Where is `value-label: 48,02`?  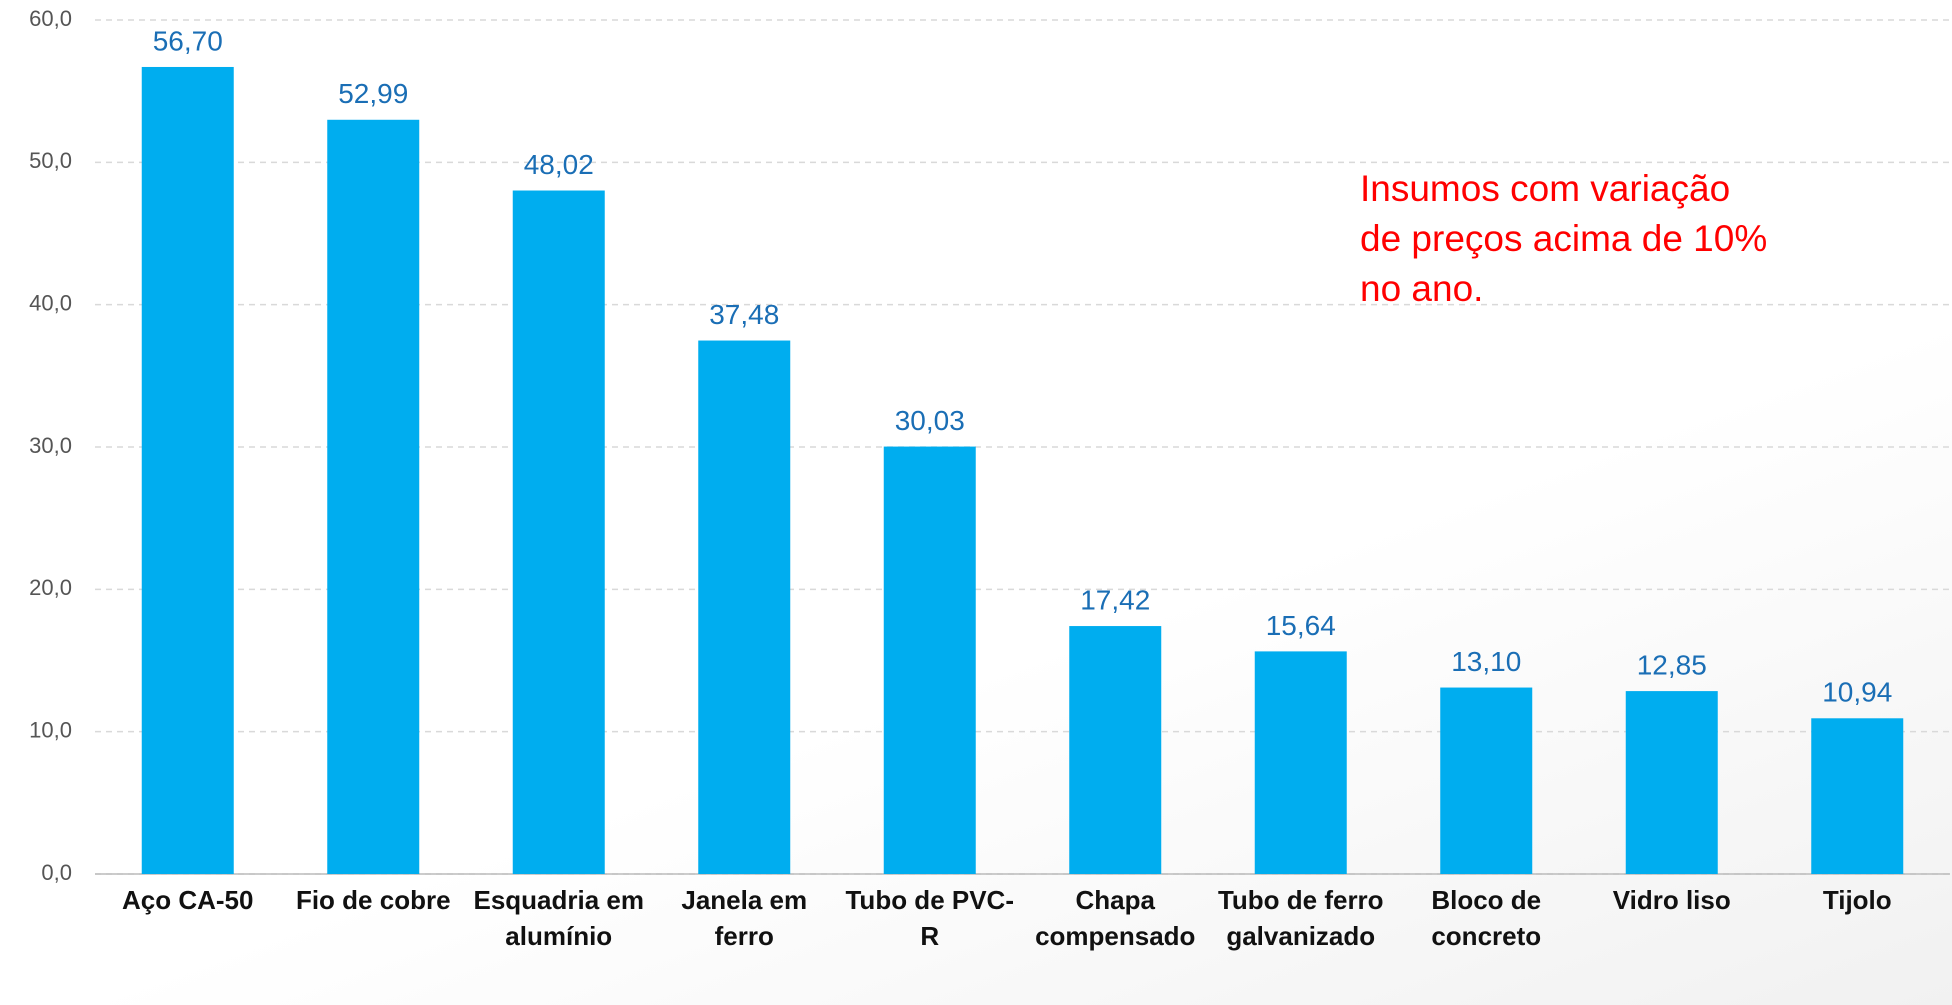 value-label: 48,02 is located at coordinates (559, 164).